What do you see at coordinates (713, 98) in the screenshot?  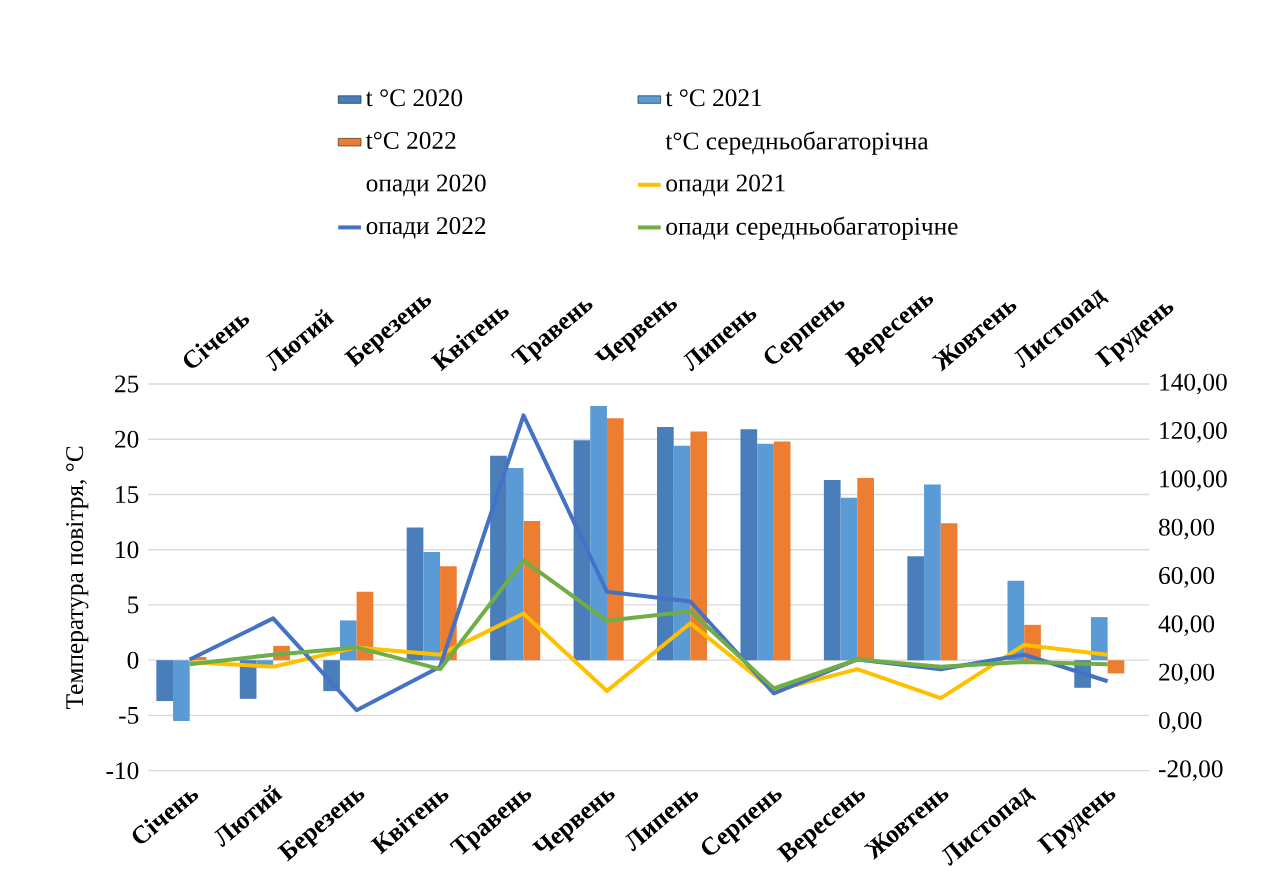 I see `legend-label: t °C 2021` at bounding box center [713, 98].